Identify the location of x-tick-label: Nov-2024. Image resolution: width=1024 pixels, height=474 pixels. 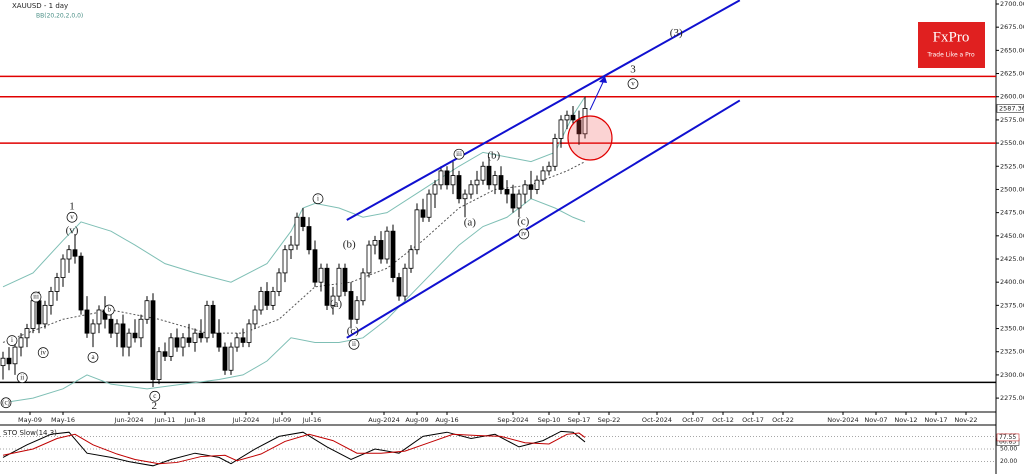
(842, 420).